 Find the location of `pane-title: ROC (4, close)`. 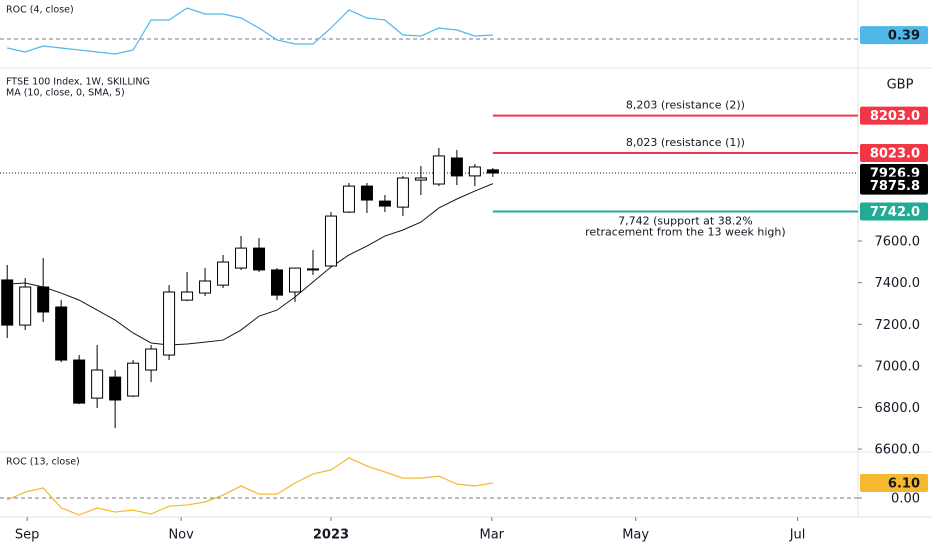

pane-title: ROC (4, close) is located at coordinates (40, 10).